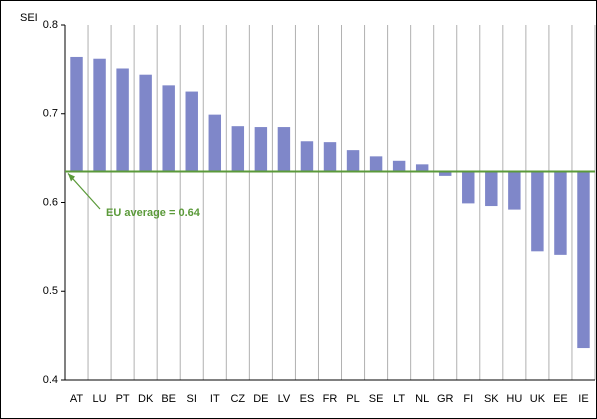  Describe the element at coordinates (560, 399) in the screenshot. I see `x-tick-label: EE` at that location.